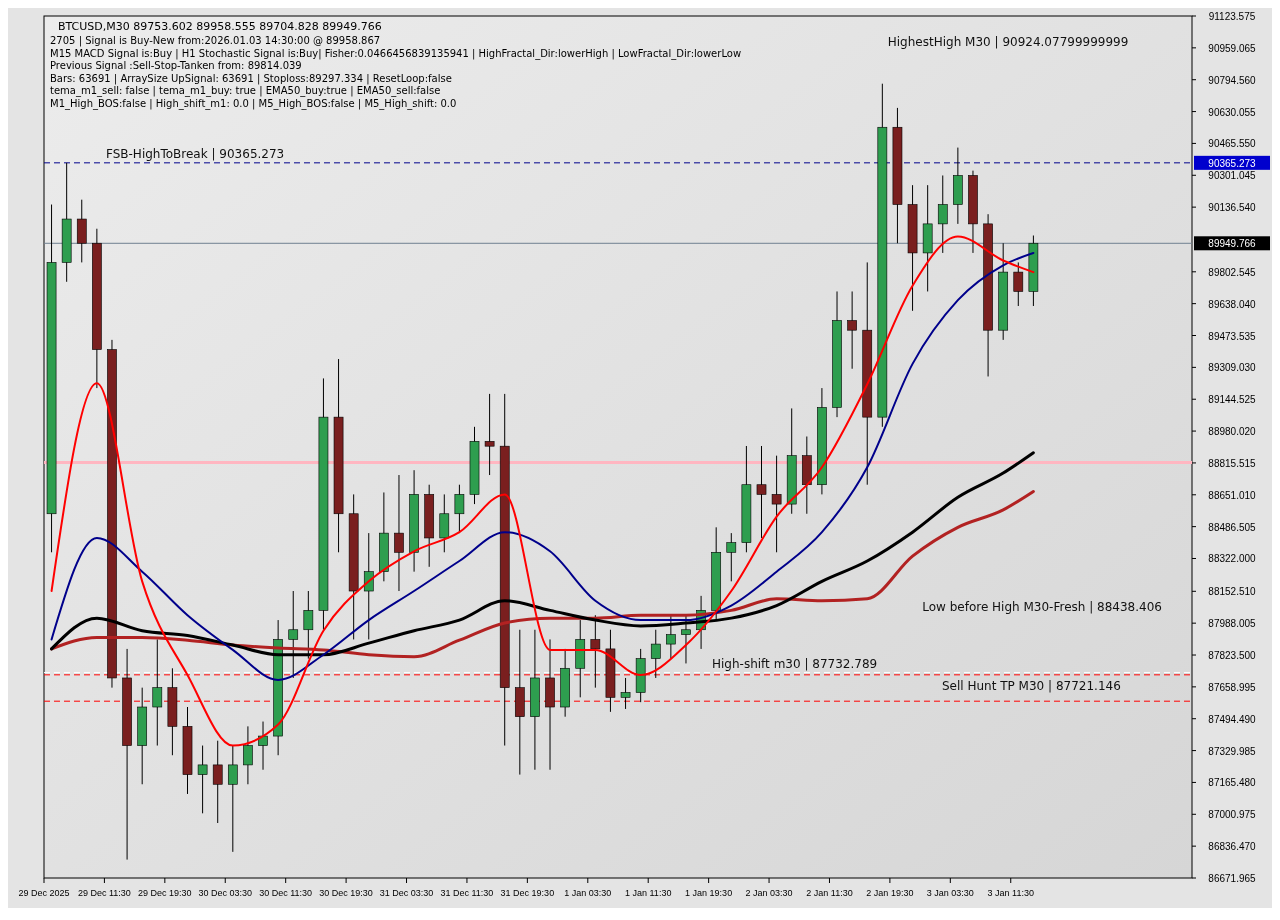 This screenshot has height=920, width=1280. Describe the element at coordinates (104, 893) in the screenshot. I see `x-tick-label: 29 Dec 11:30` at that location.